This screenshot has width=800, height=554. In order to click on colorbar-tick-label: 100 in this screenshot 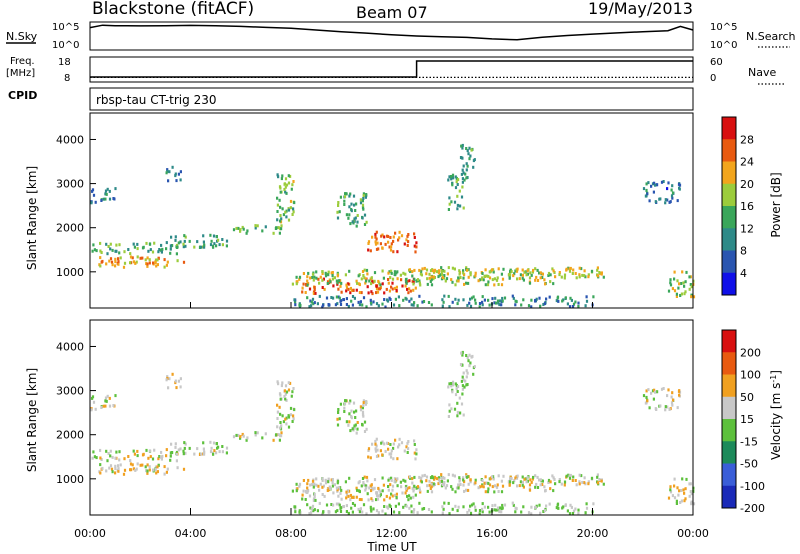, I will do `click(750, 375)`.